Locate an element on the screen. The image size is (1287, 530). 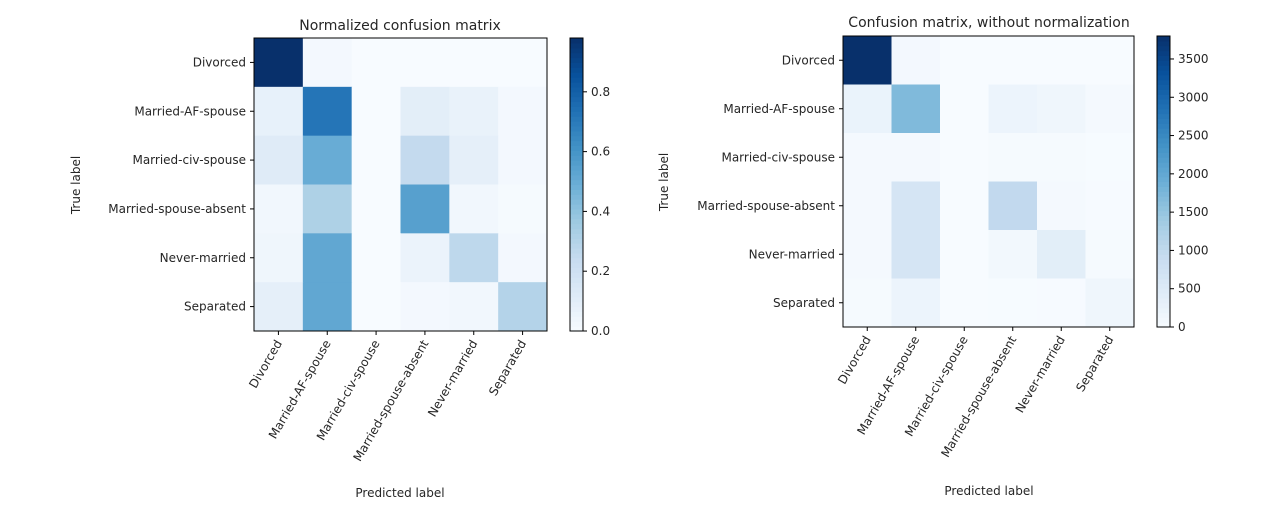
colorbar-tick-label: 0 is located at coordinates (1182, 327).